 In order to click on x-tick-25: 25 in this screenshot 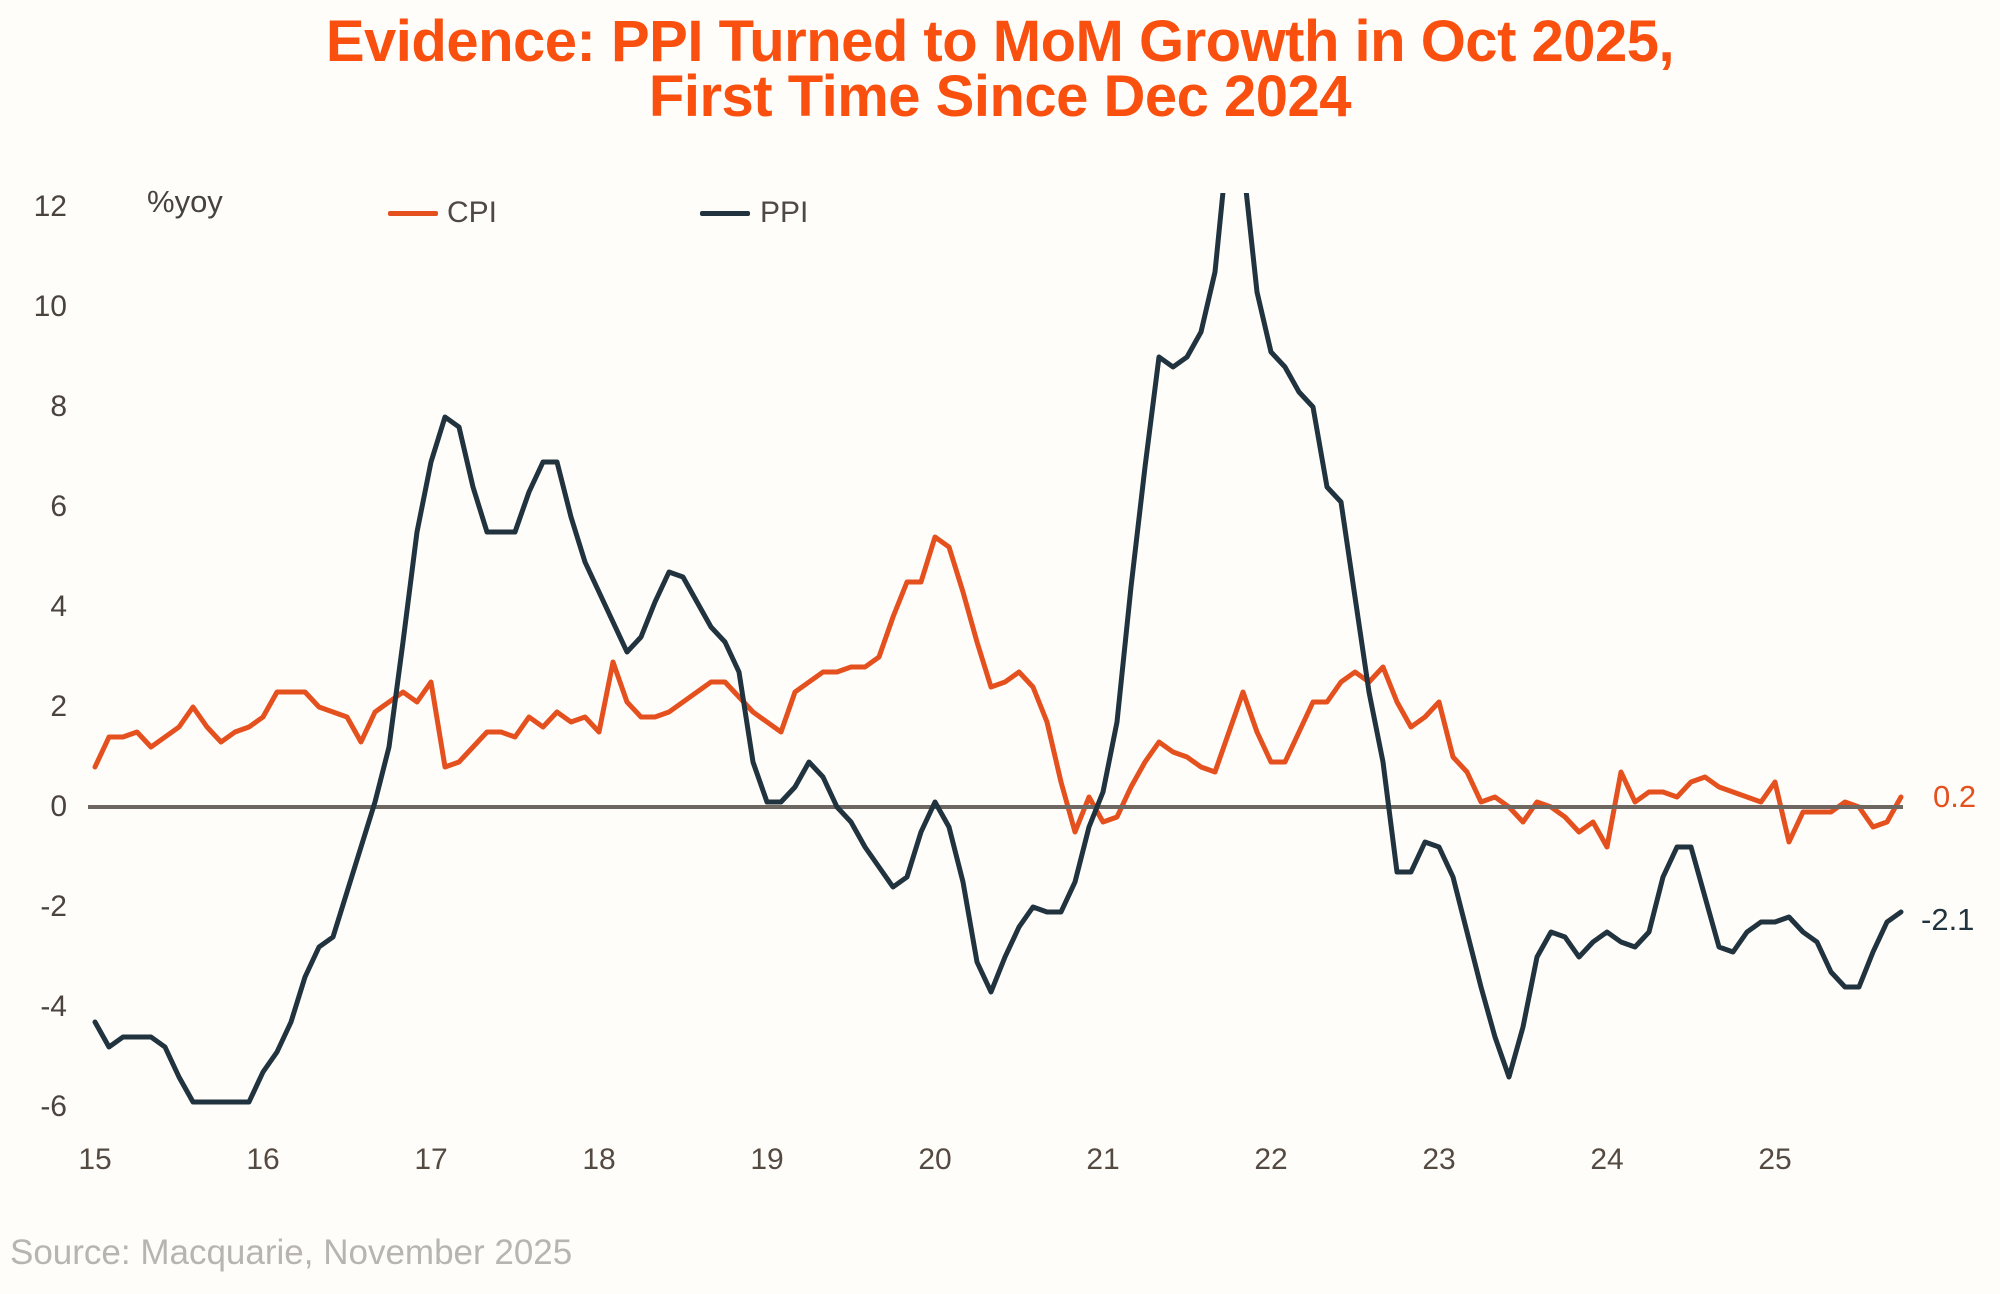, I will do `click(1775, 1159)`.